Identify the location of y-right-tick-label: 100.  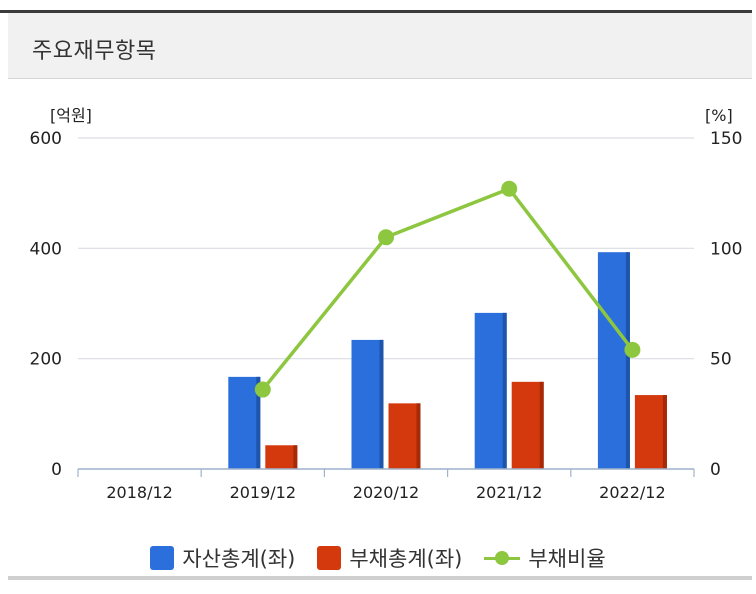
(726, 249).